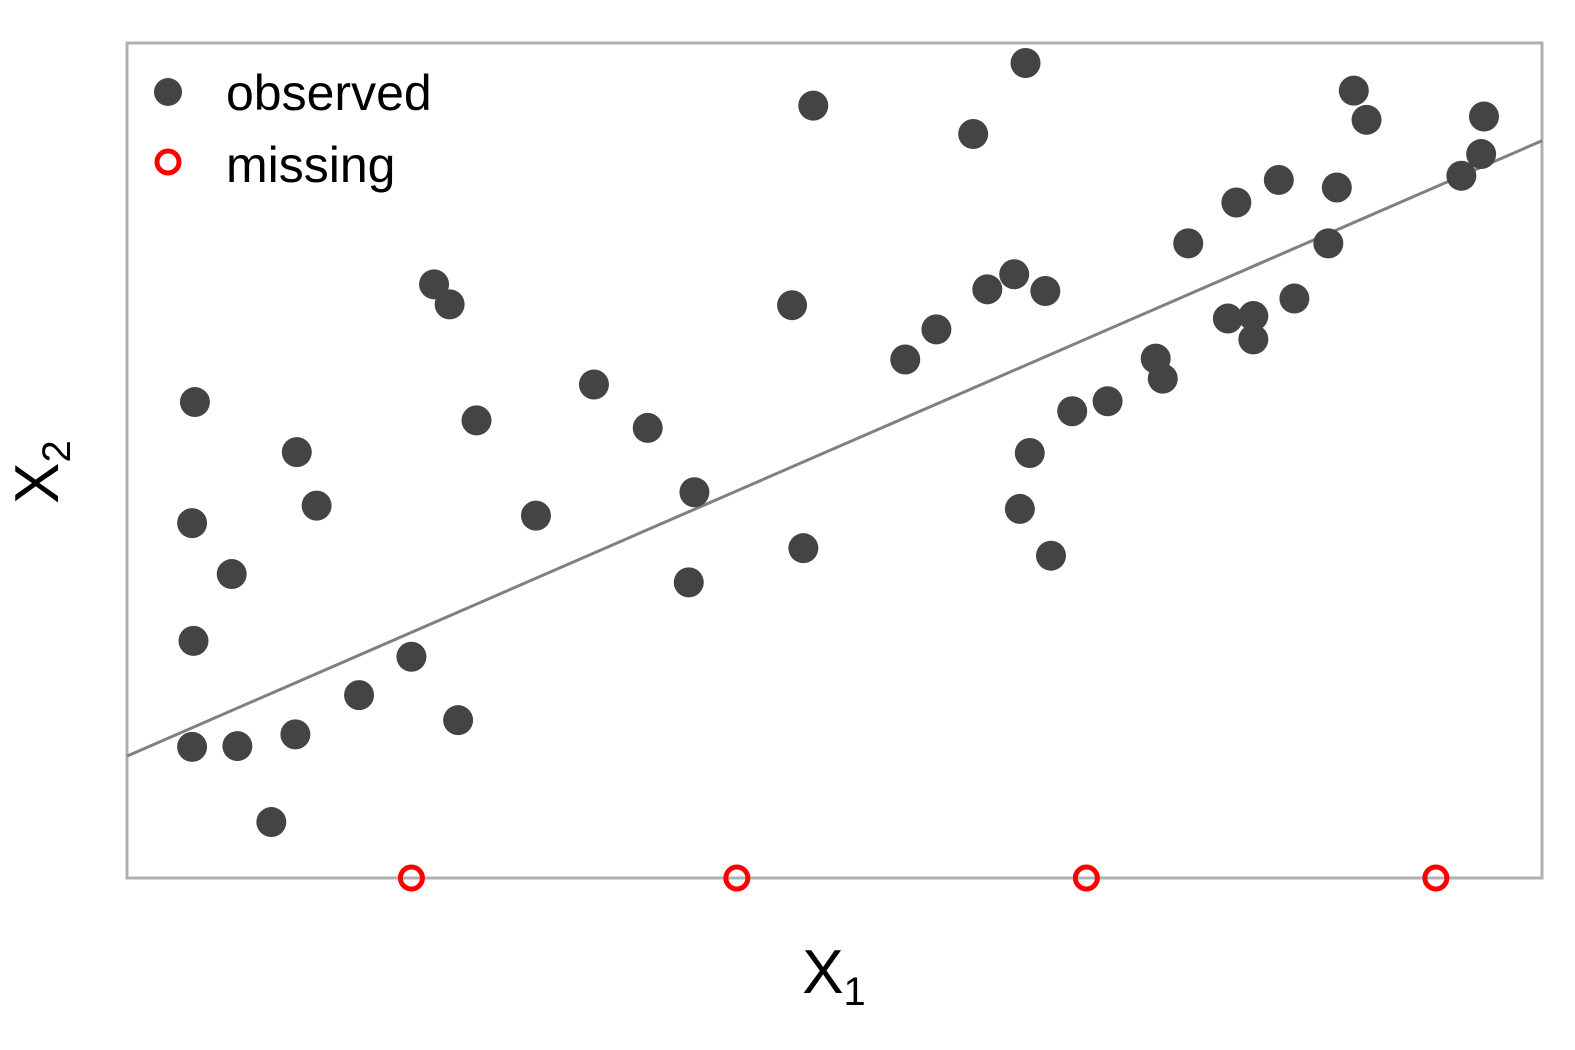  I want to click on x-axis-title: X1, so click(834, 976).